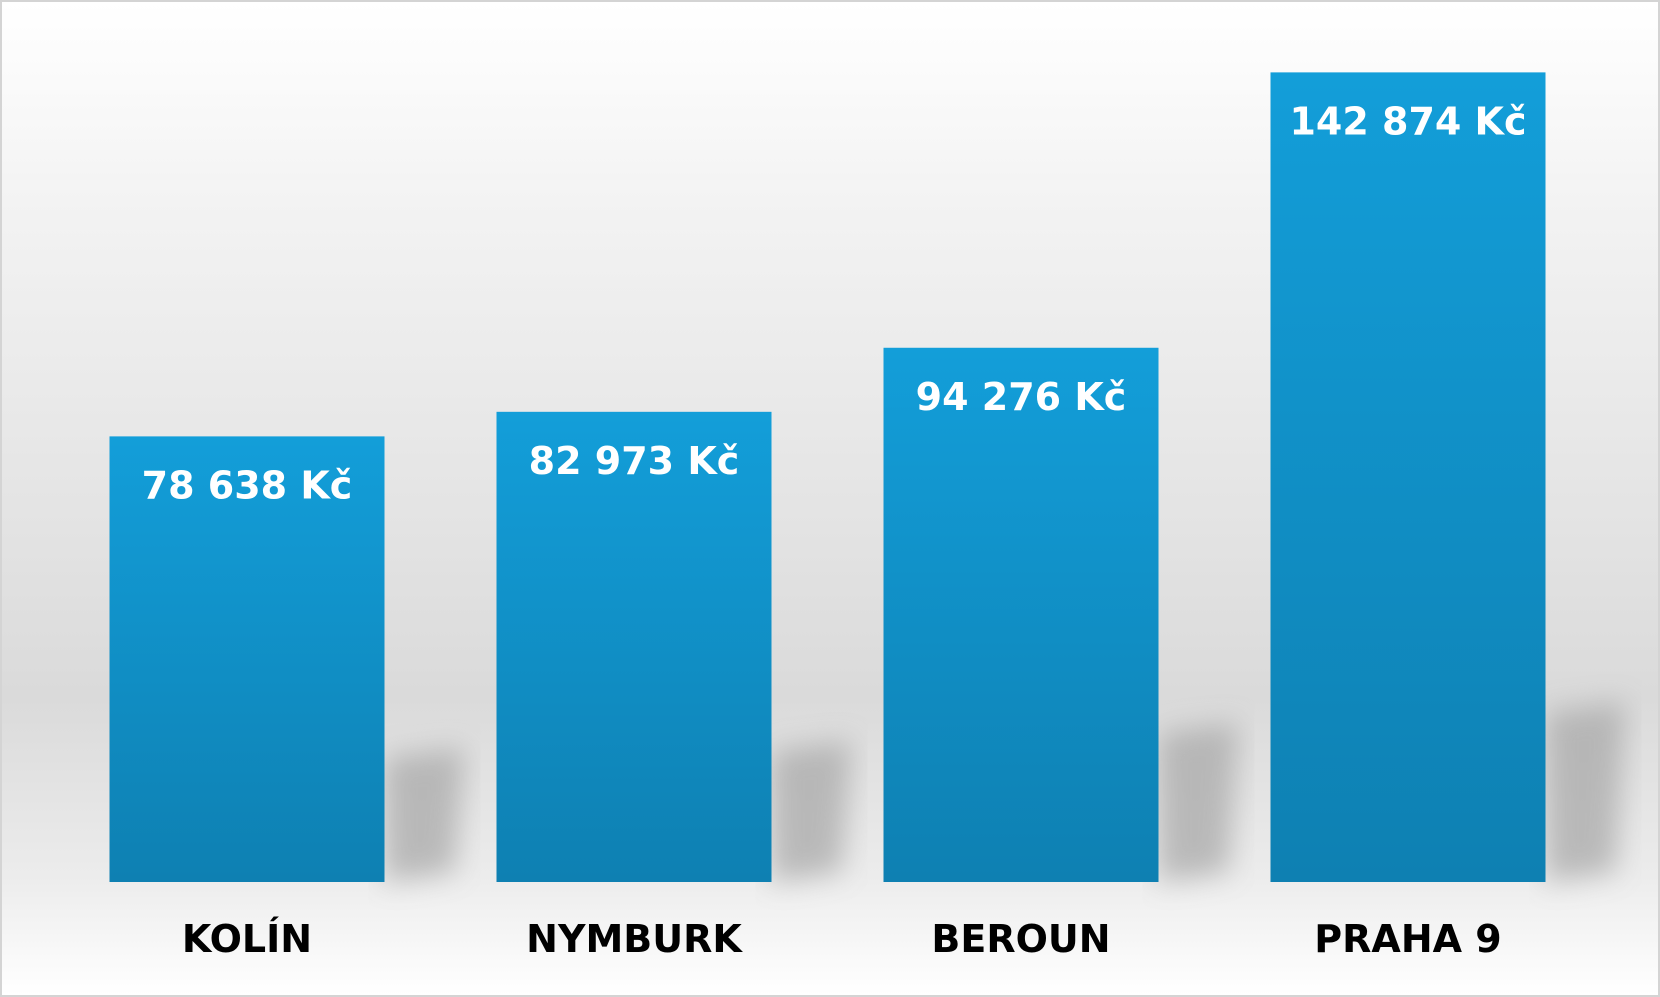  Describe the element at coordinates (634, 646) in the screenshot. I see `bar-nymburk` at that location.